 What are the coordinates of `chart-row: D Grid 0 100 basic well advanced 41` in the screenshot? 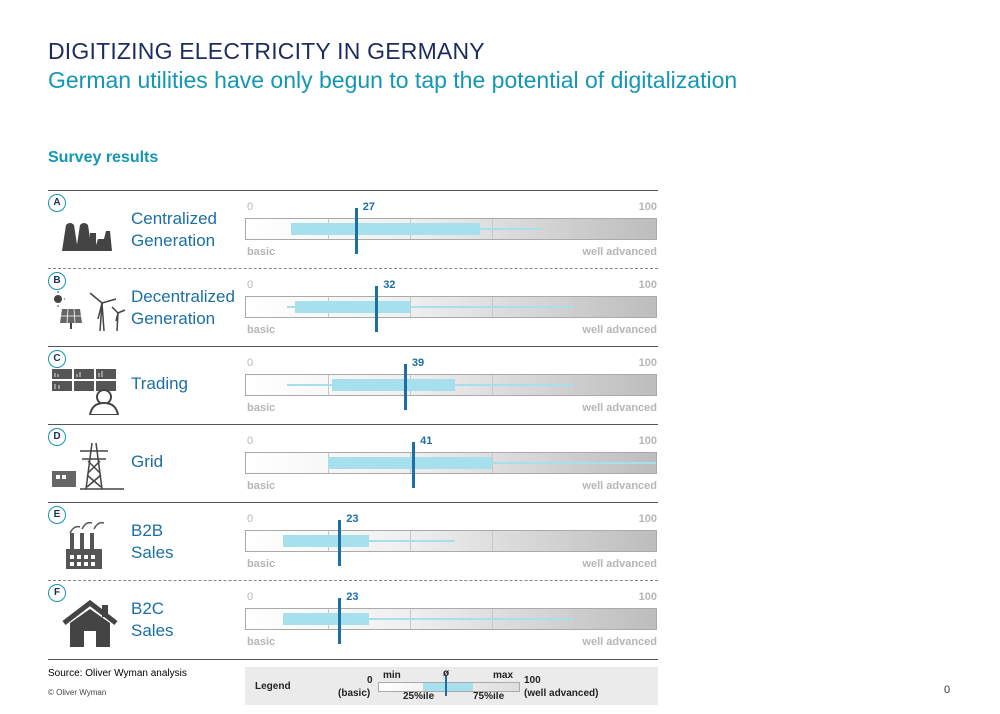 It's located at (353, 463).